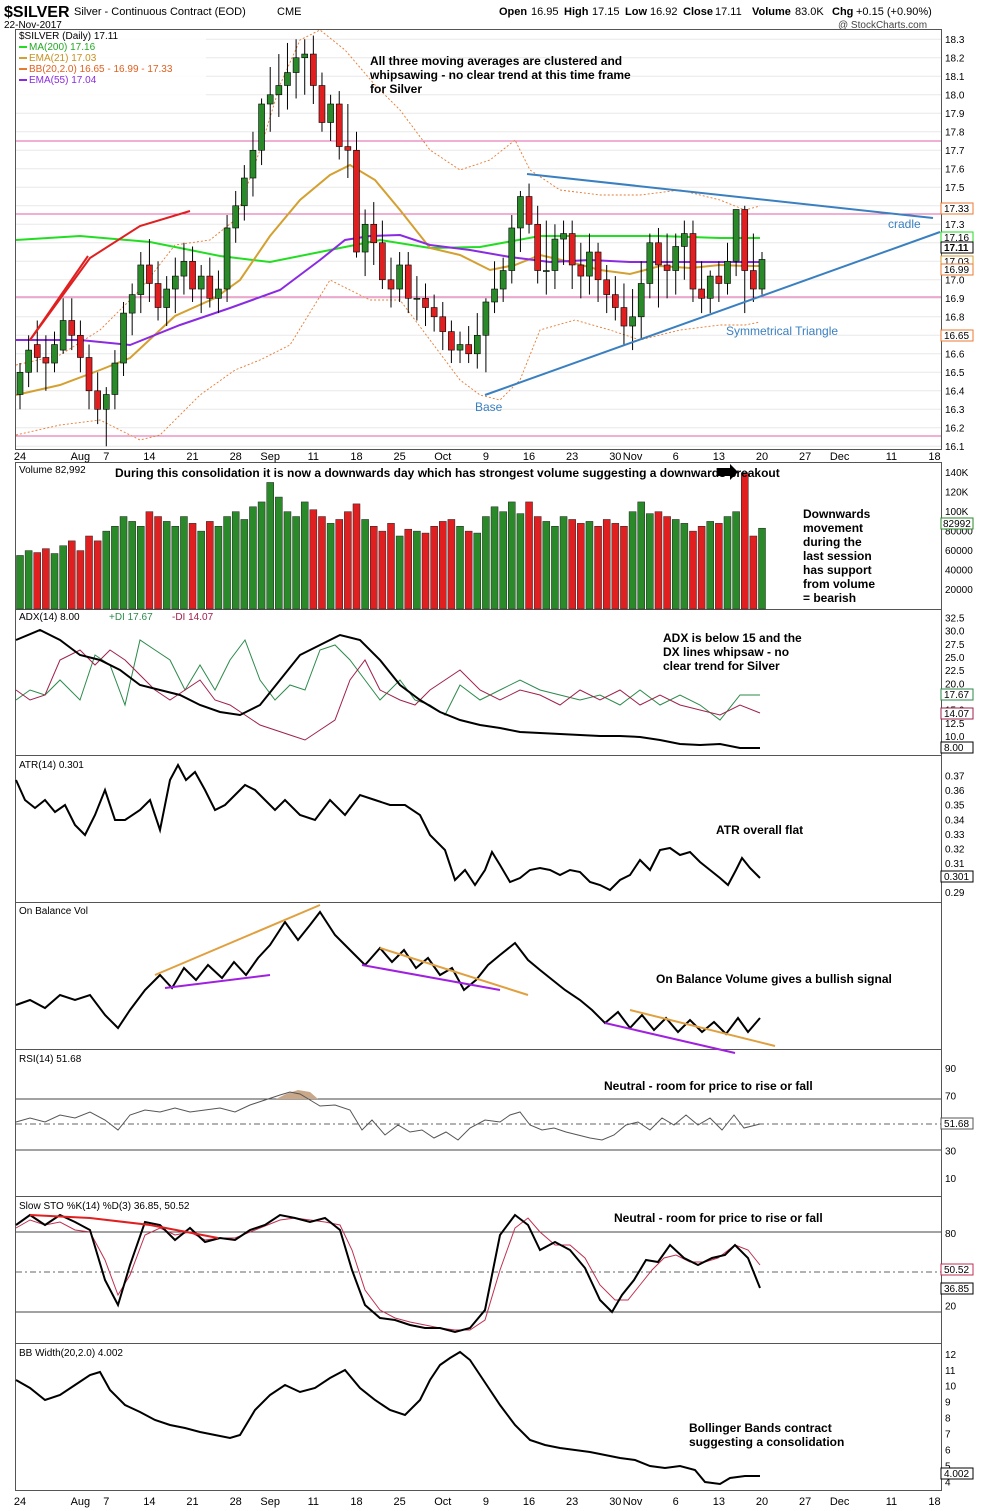 Image resolution: width=990 pixels, height=1511 pixels. What do you see at coordinates (959, 590) in the screenshot?
I see `volume-tick-label: 20000` at bounding box center [959, 590].